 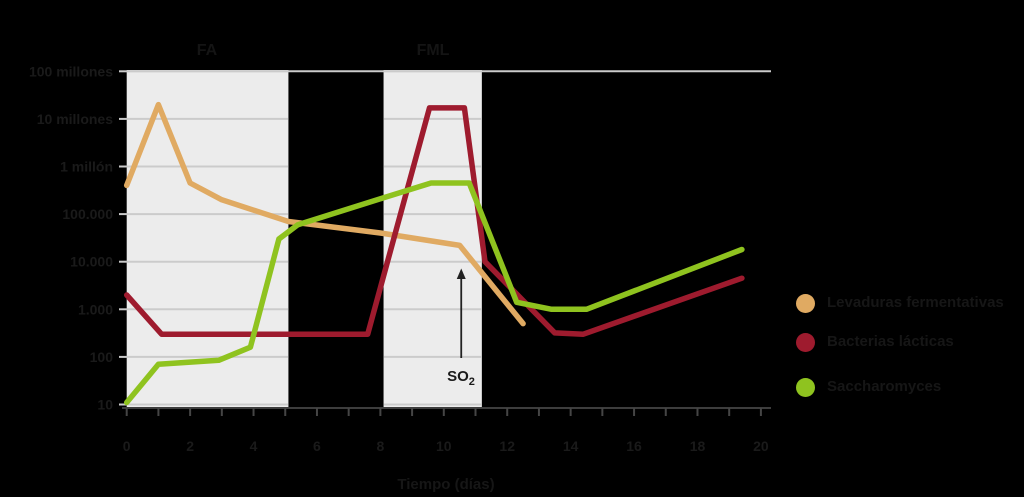 What do you see at coordinates (461, 273) in the screenshot?
I see `so2-arrow-head` at bounding box center [461, 273].